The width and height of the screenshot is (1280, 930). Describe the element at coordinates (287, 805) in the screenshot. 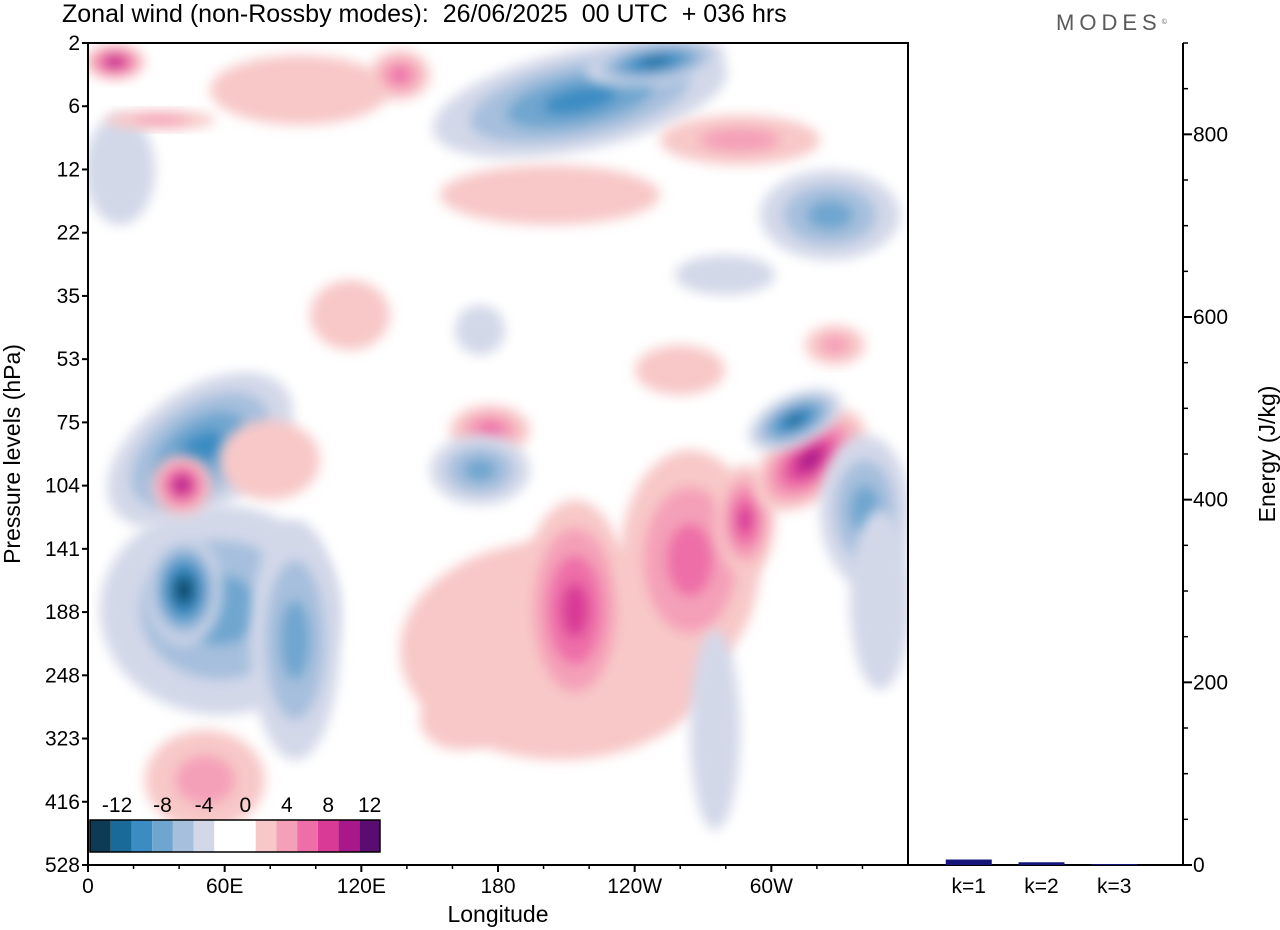

I see `colorbar-label: 4` at that location.